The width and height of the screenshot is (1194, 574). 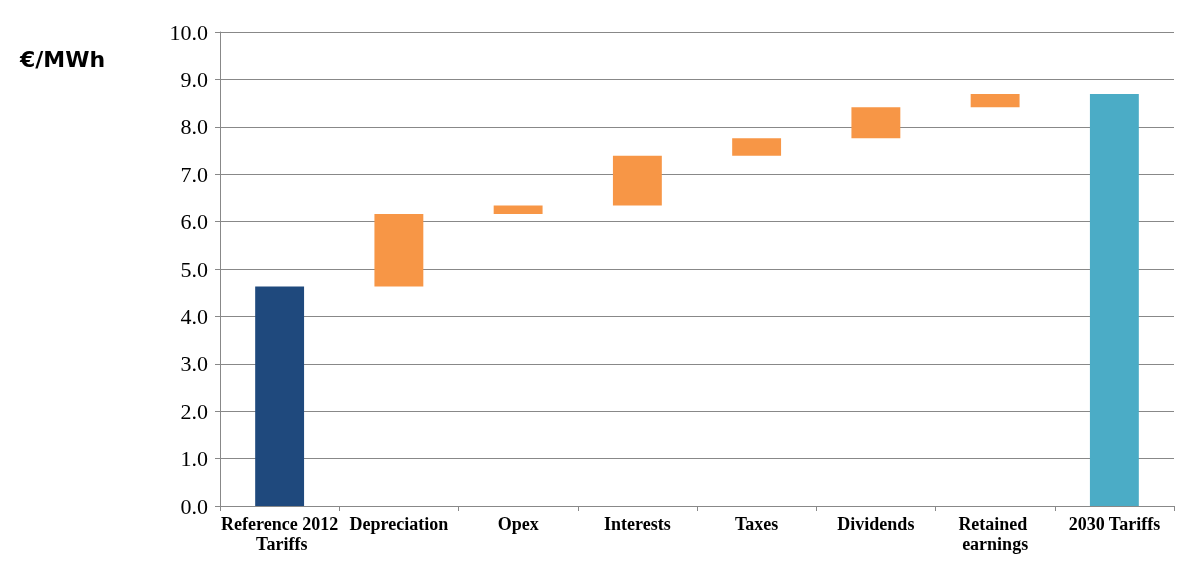 I want to click on y-tick-label: 6.0, so click(x=194, y=222).